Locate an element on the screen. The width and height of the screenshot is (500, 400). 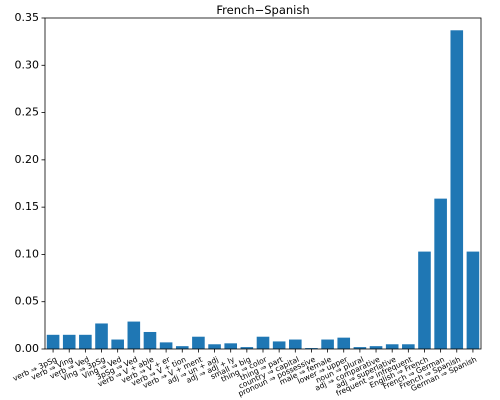
y-tick-label: 0.05 is located at coordinates (27, 301).